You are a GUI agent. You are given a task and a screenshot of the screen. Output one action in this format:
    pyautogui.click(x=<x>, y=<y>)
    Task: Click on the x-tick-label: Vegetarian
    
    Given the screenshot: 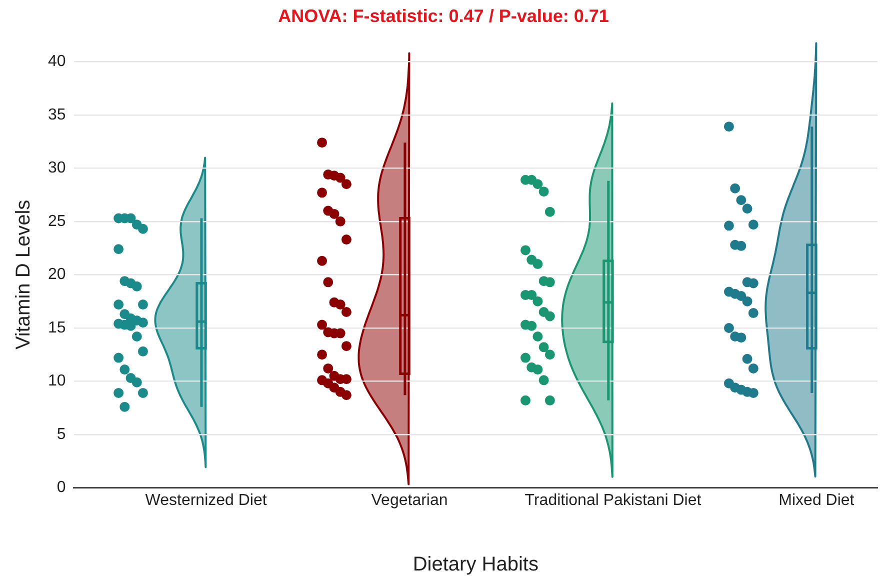 What is the action you would take?
    pyautogui.click(x=409, y=500)
    